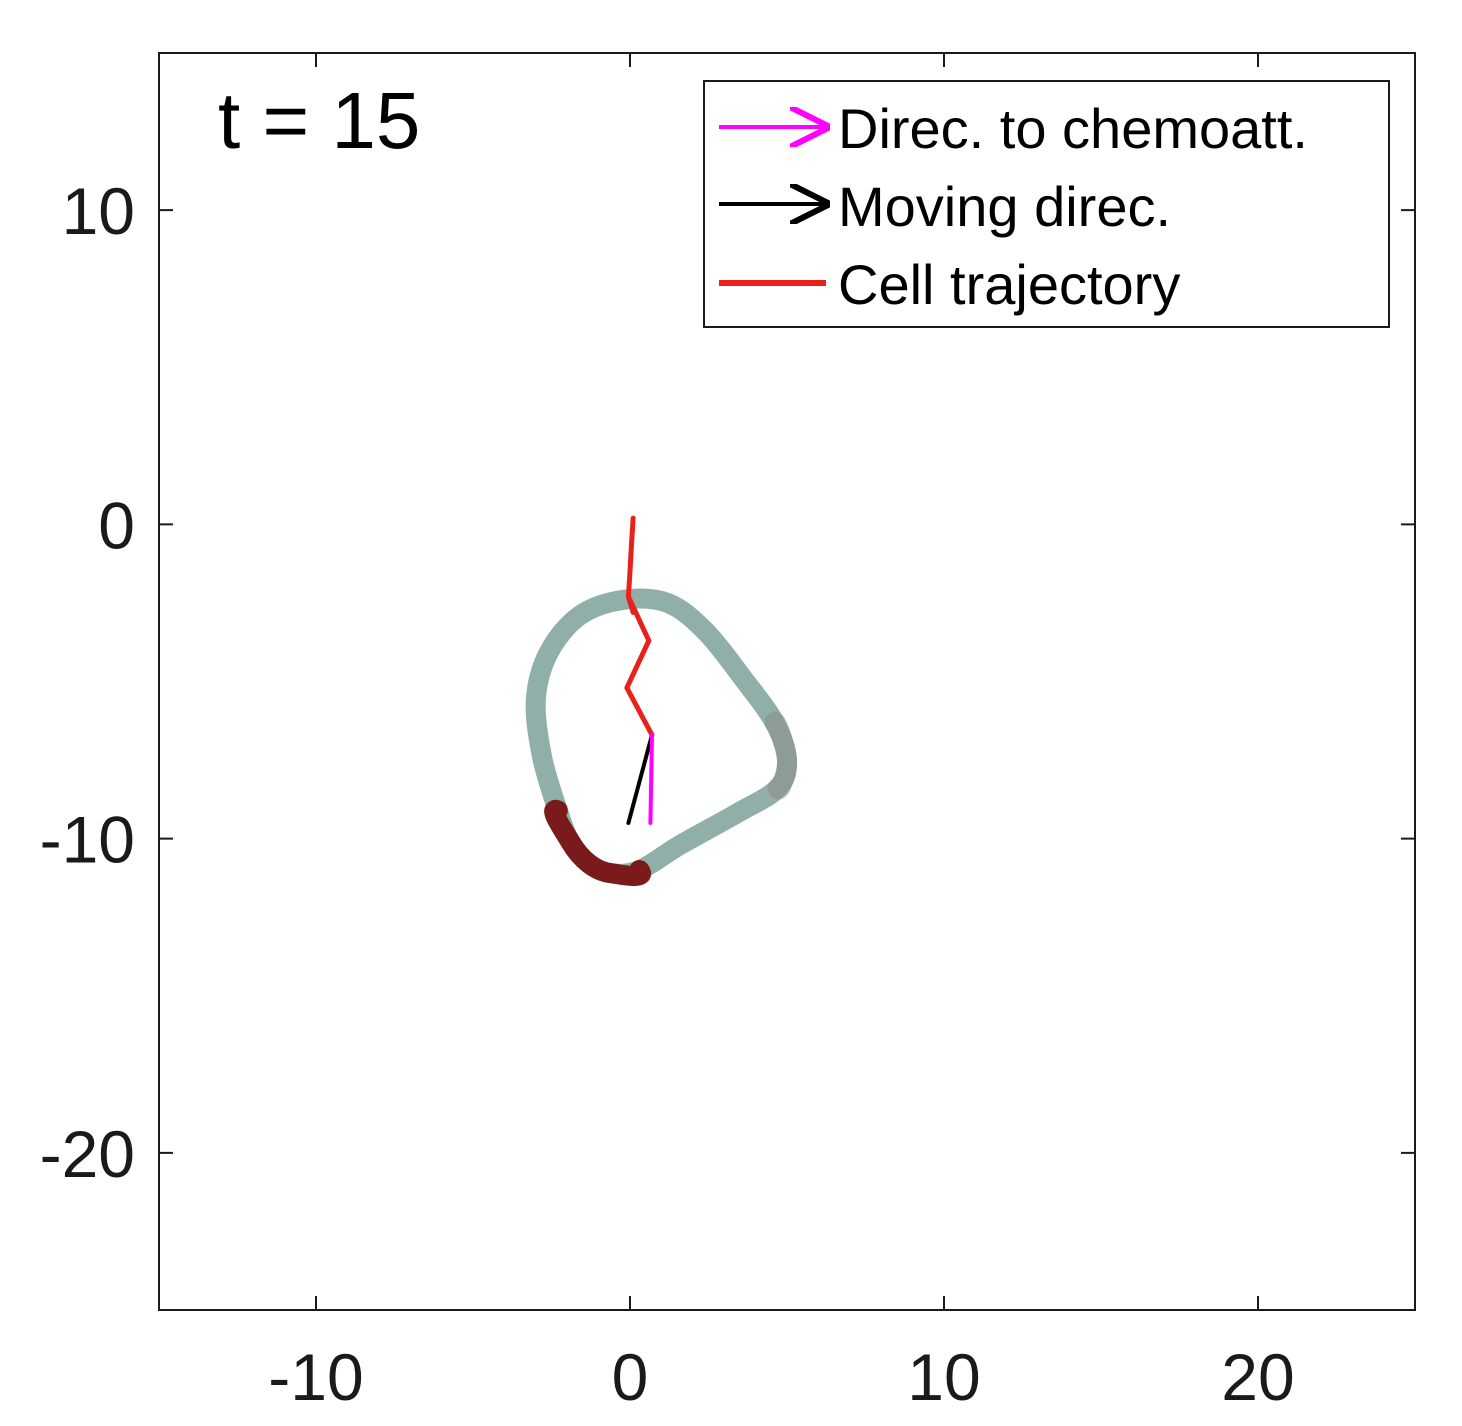  Describe the element at coordinates (116, 525) in the screenshot. I see `y-tick-label: 0` at that location.